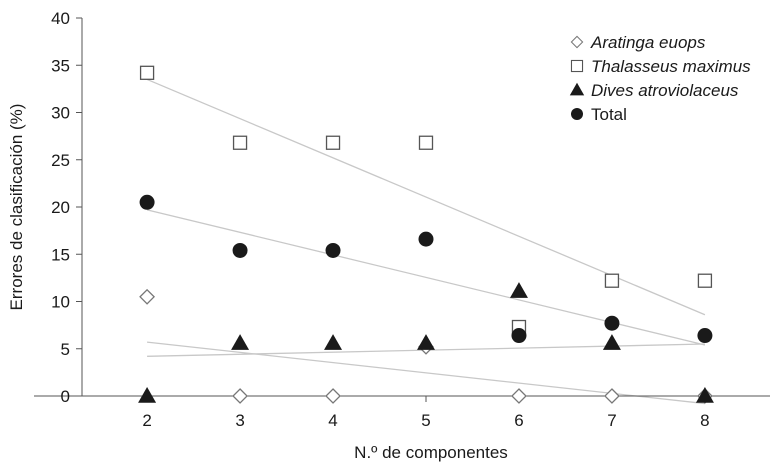 Image resolution: width=780 pixels, height=468 pixels. What do you see at coordinates (431, 452) in the screenshot?
I see `x-axis-title: N.º de componentes` at bounding box center [431, 452].